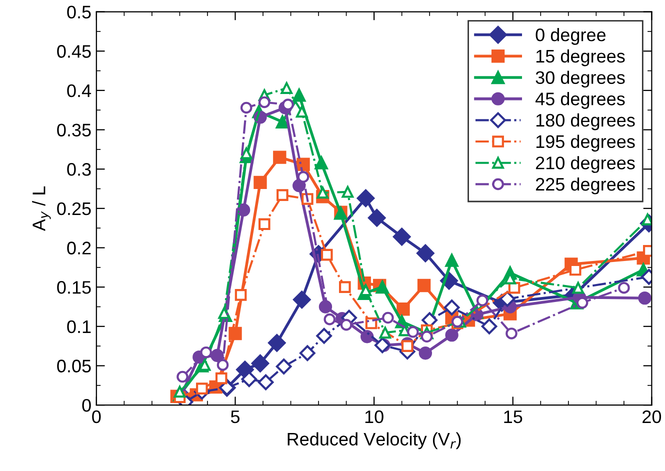 Image resolution: width=665 pixels, height=471 pixels. Describe the element at coordinates (585, 121) in the screenshot. I see `legend-label: 180 degrees` at that location.